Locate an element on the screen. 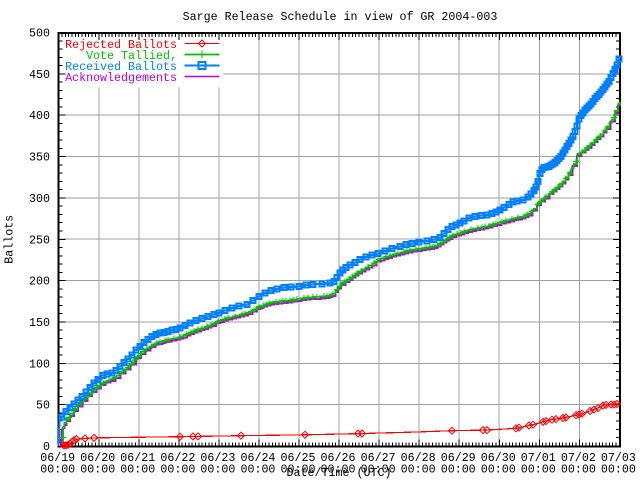 The width and height of the screenshot is (640, 480). svg-text: 06/19 is located at coordinates (57, 458).